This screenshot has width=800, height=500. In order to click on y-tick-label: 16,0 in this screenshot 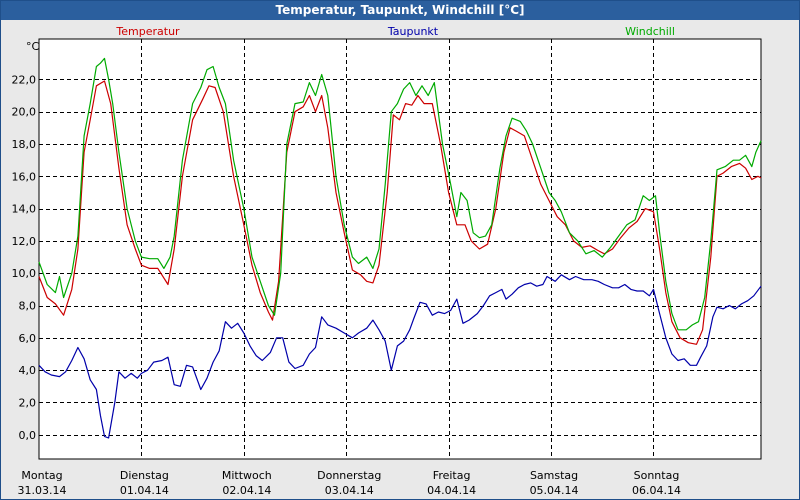, I will do `click(24, 176)`.